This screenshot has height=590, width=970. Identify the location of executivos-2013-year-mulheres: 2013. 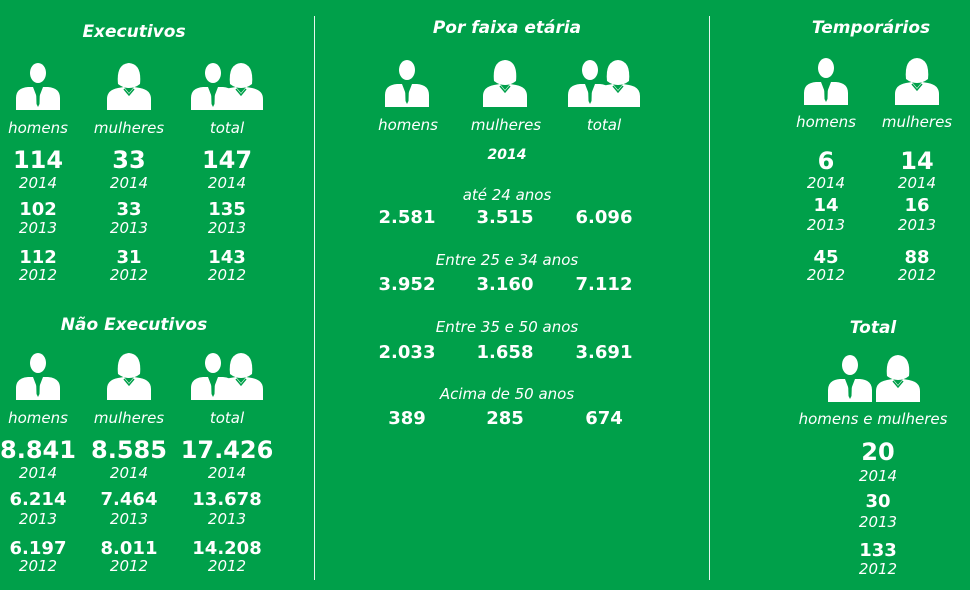
(129, 228).